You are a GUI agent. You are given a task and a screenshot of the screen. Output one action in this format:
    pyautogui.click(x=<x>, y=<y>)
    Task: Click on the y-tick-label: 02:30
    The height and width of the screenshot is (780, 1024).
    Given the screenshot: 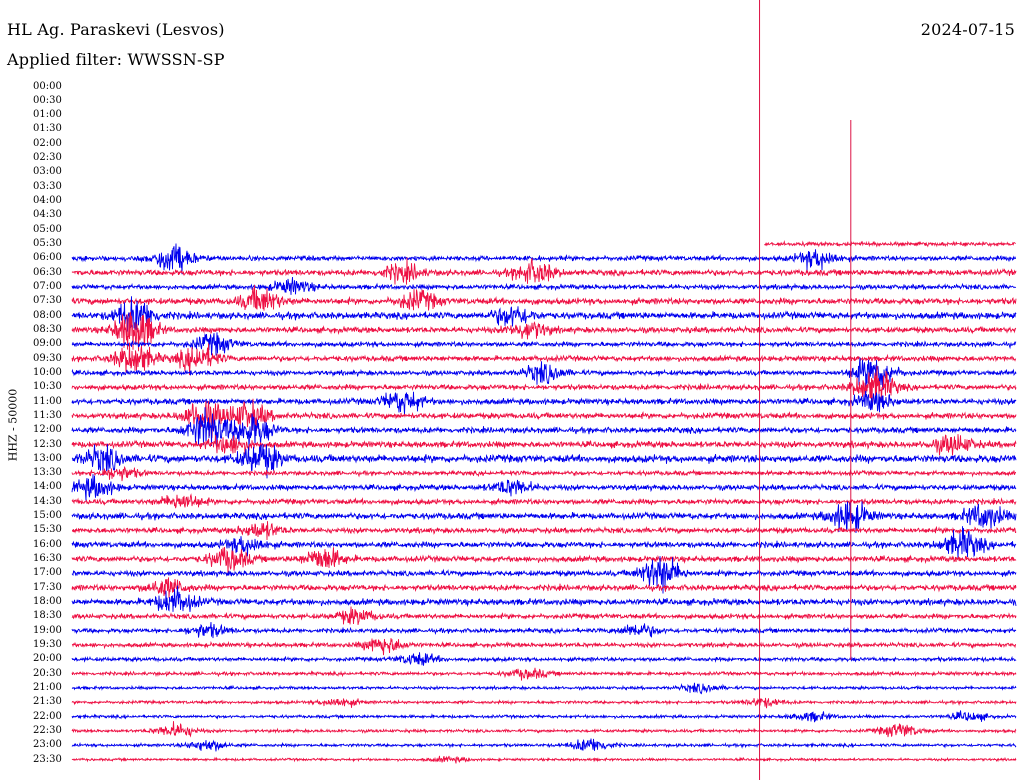 What is the action you would take?
    pyautogui.click(x=47, y=158)
    